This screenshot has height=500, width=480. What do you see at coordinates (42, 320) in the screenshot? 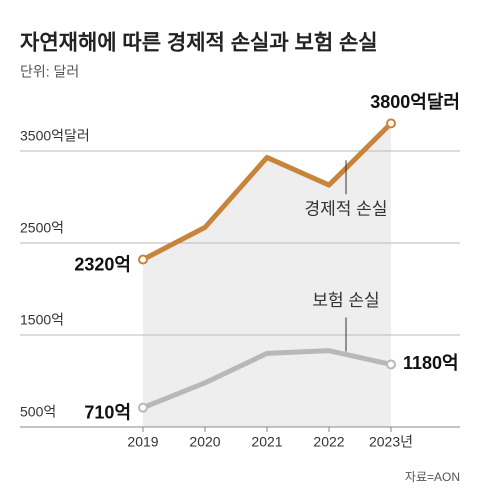
I see `y-tick-label: 1500억` at bounding box center [42, 320].